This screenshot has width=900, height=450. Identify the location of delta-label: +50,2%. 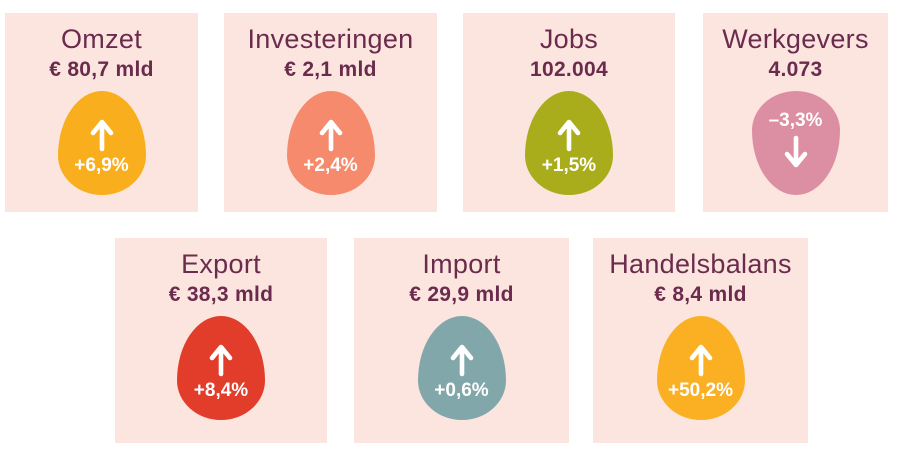
(700, 390).